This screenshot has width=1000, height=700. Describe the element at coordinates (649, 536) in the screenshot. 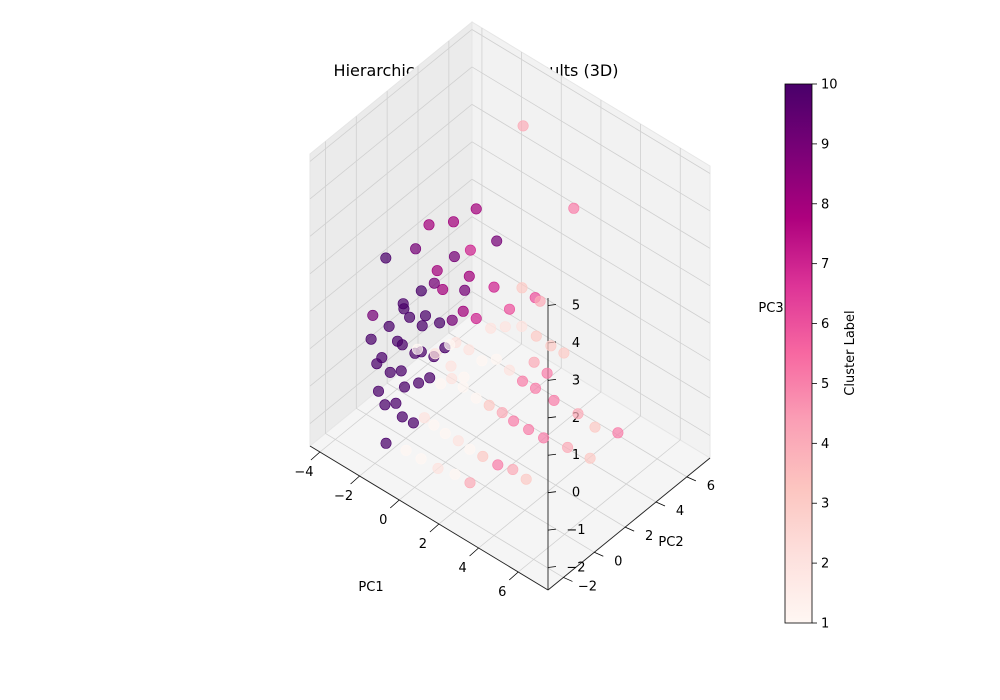

I see `y-tick-label: 2` at that location.